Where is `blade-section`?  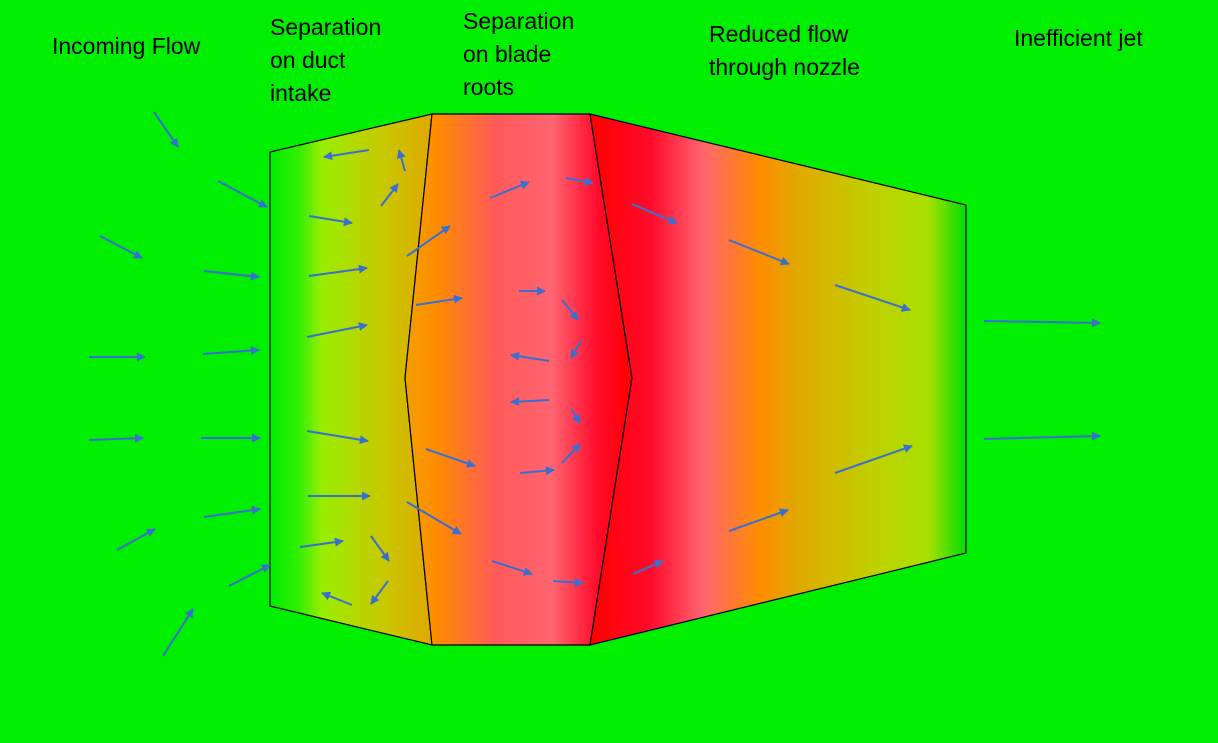
blade-section is located at coordinates (518, 379).